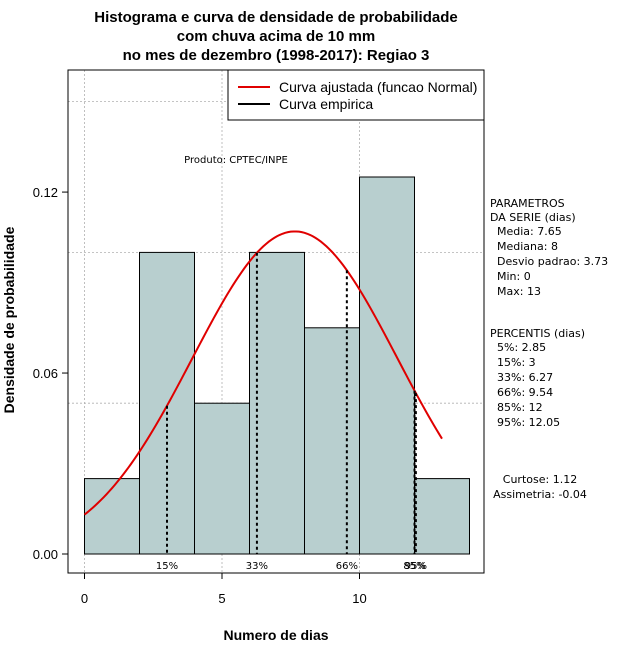  What do you see at coordinates (533, 217) in the screenshot?
I see `parametros-heading: DA SERIE (dias)` at bounding box center [533, 217].